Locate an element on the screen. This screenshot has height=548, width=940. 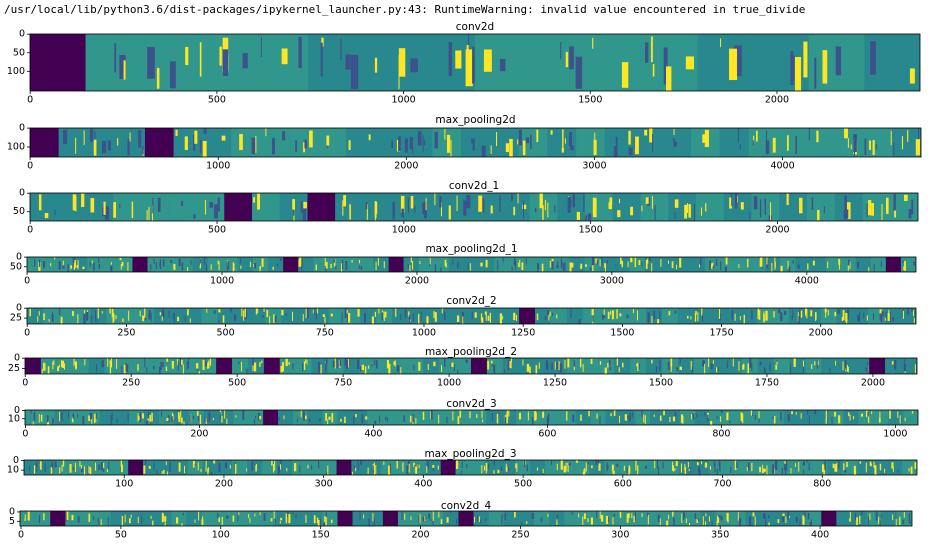
x-tick-label: 1250 is located at coordinates (555, 383).